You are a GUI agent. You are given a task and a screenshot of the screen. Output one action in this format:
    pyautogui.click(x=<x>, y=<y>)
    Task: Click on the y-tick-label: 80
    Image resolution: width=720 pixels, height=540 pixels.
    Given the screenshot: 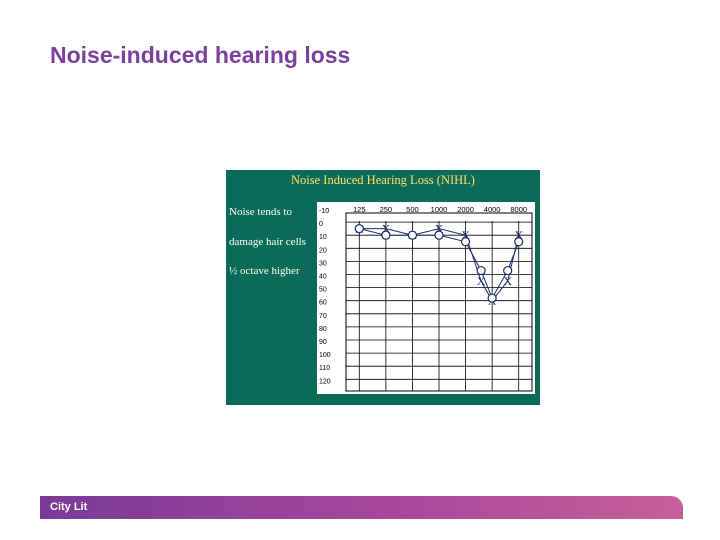 What is the action you would take?
    pyautogui.click(x=323, y=329)
    